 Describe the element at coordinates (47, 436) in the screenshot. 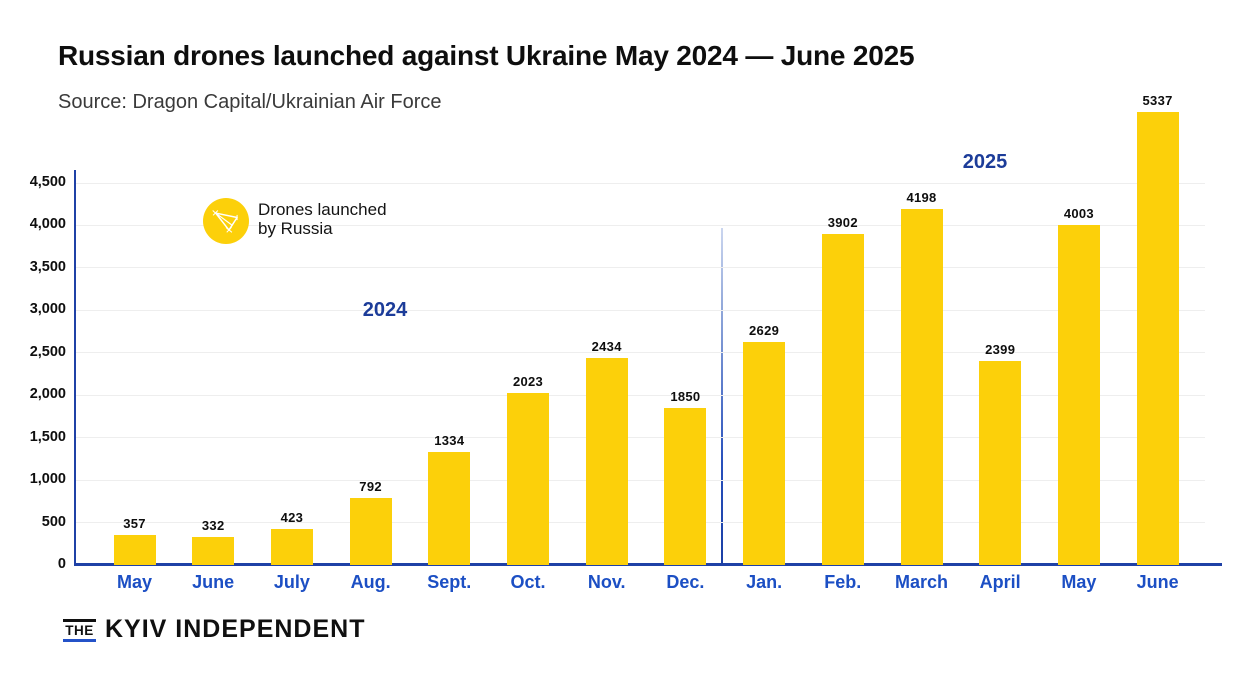

I see `y-tick-label: 1,500` at that location.